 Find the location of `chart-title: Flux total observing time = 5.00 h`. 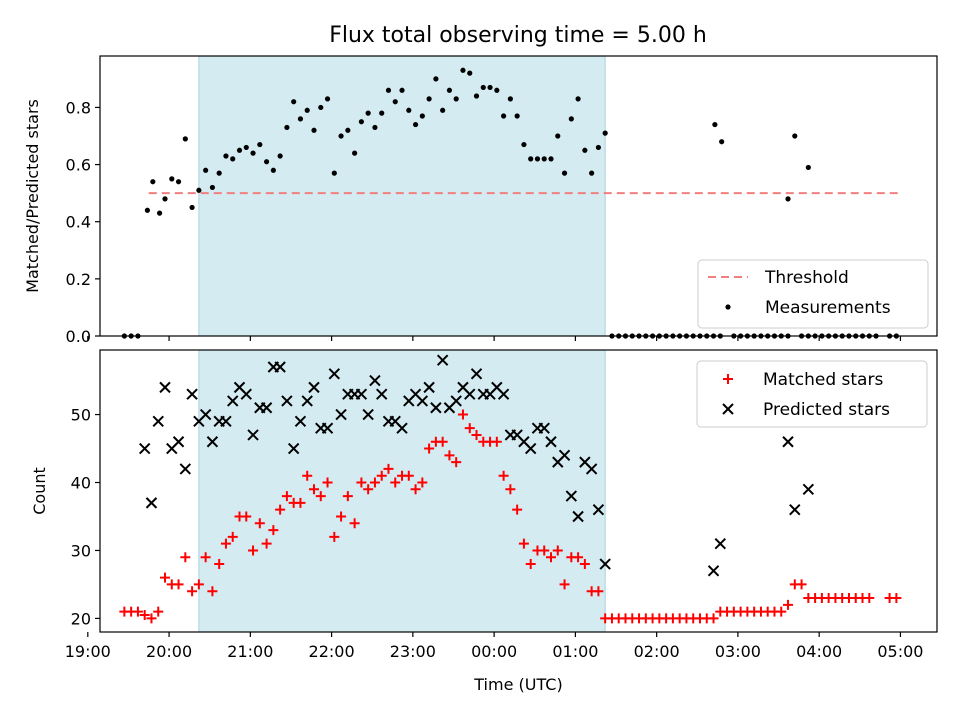

chart-title: Flux total observing time = 5.00 h is located at coordinates (518, 35).